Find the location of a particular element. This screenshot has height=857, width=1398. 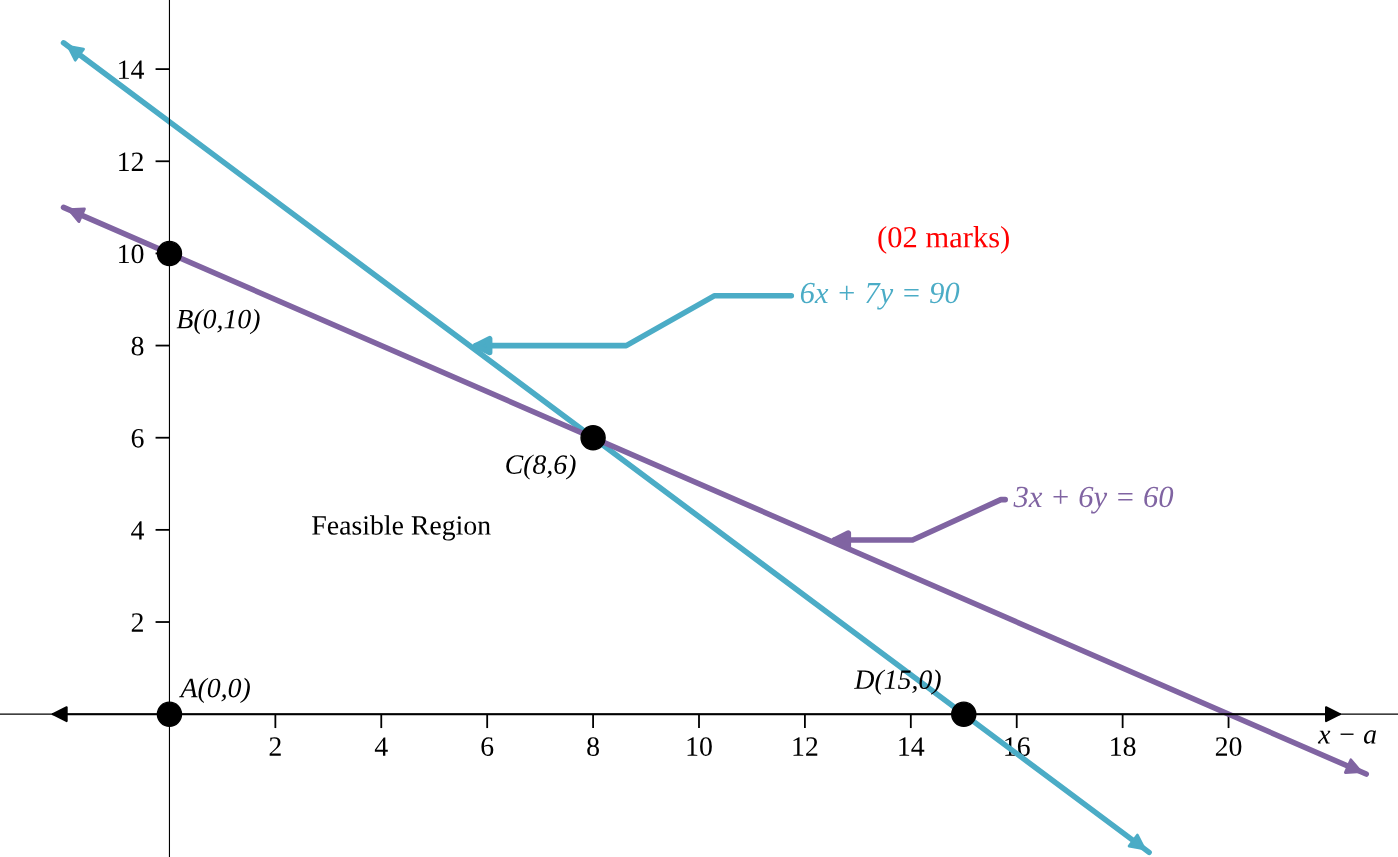

y-tick-label: 2 is located at coordinates (137, 622).